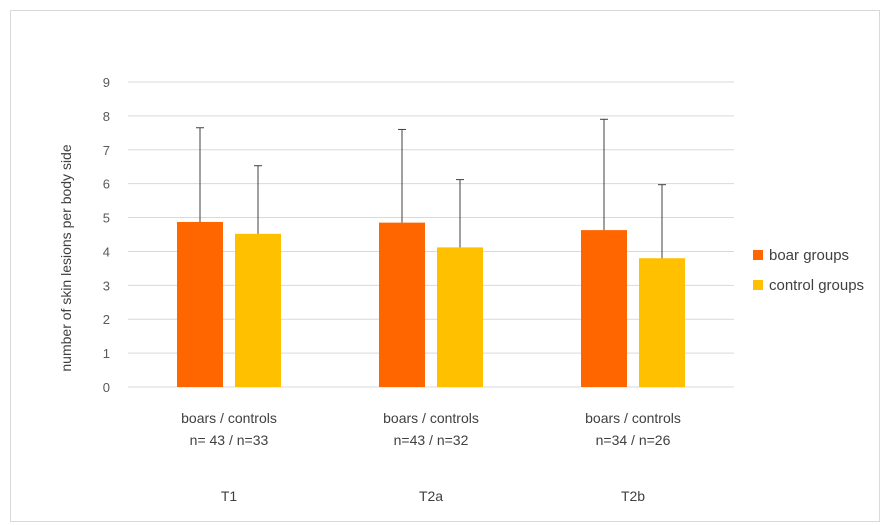  What do you see at coordinates (431, 188) in the screenshot?
I see `error-bars` at bounding box center [431, 188].